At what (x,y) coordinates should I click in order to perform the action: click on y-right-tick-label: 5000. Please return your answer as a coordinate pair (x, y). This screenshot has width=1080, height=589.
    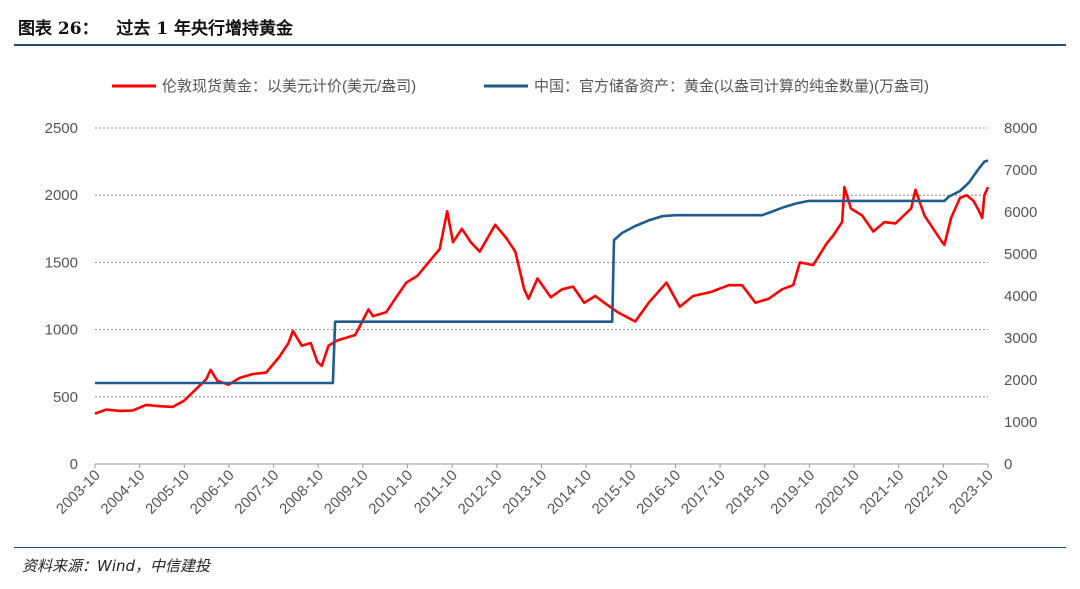
    Looking at the image, I should click on (1020, 254).